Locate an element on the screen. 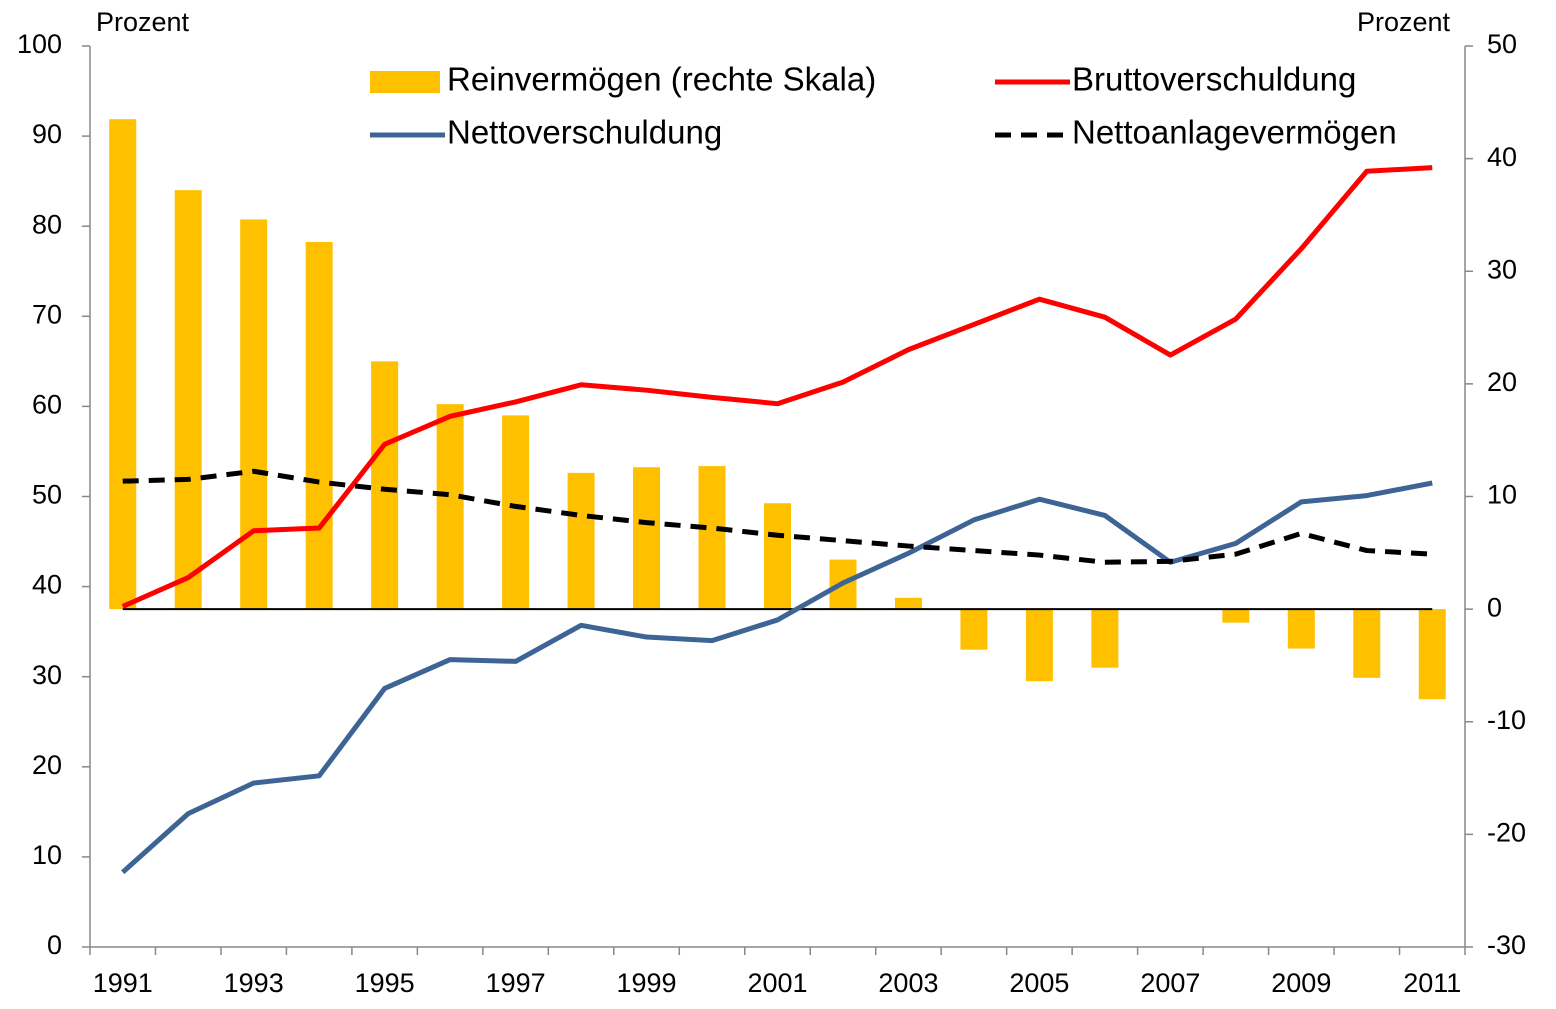 The width and height of the screenshot is (1556, 1009). y2-tick-label: 50 is located at coordinates (1502, 44).